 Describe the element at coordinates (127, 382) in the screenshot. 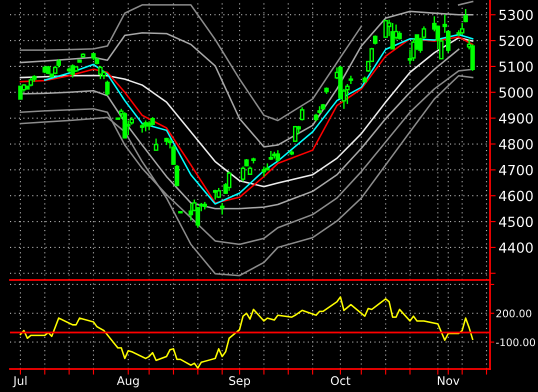

I see `x-tick-label: Aug` at that location.